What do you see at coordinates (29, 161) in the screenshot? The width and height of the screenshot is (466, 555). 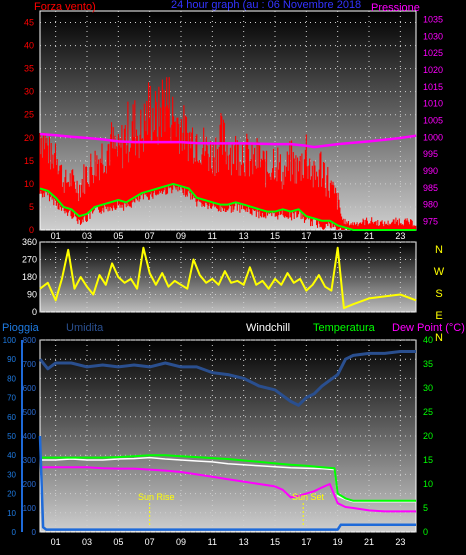 I see `wind-tick-label: 15` at bounding box center [29, 161].